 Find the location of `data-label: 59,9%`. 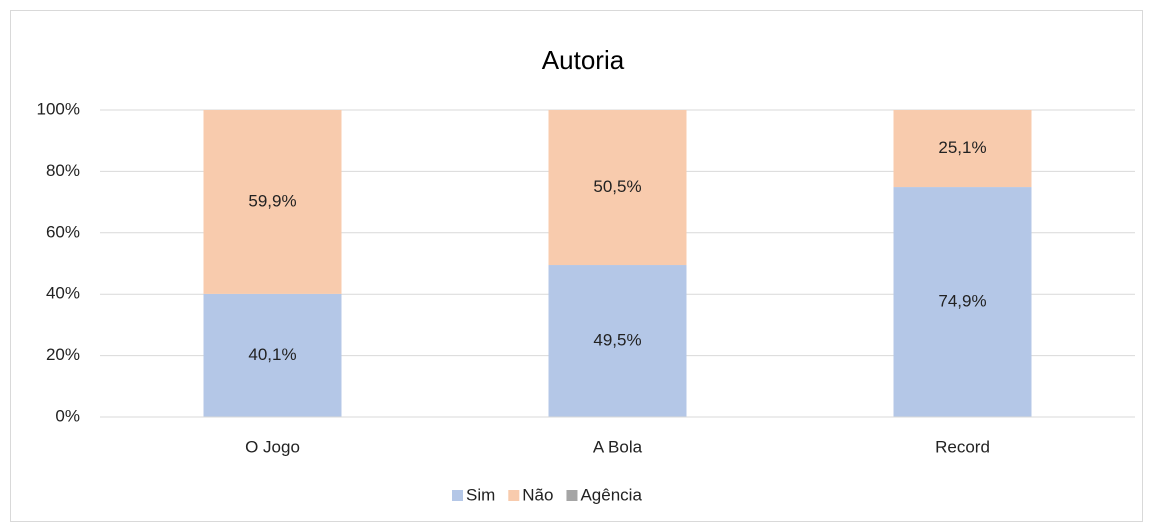

data-label: 59,9% is located at coordinates (272, 200).